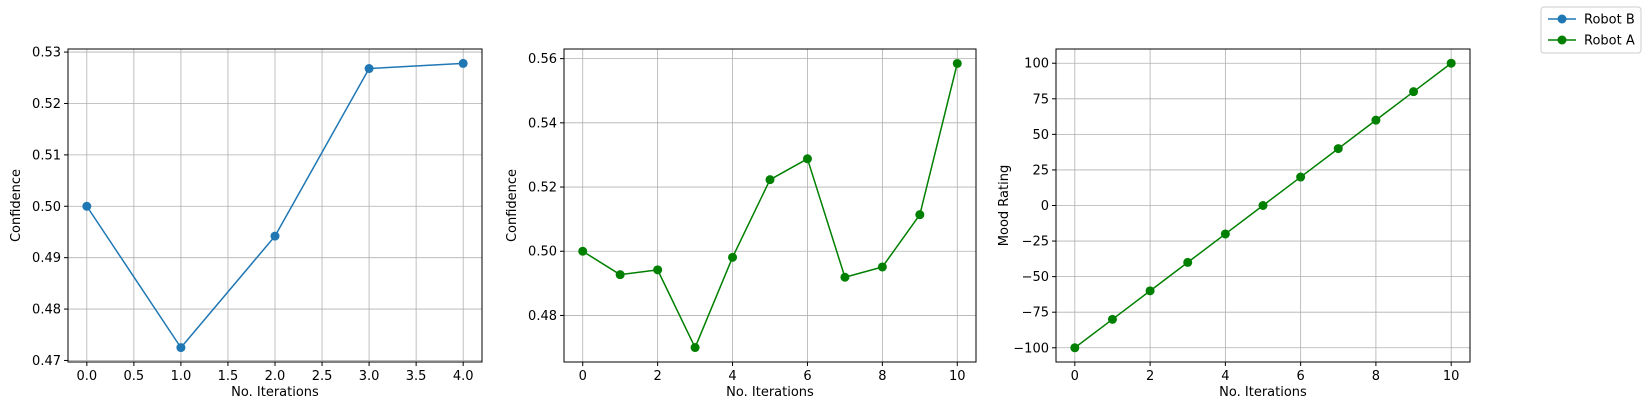 The image size is (1648, 412). I want to click on y-tick-label: −25, so click(1035, 242).